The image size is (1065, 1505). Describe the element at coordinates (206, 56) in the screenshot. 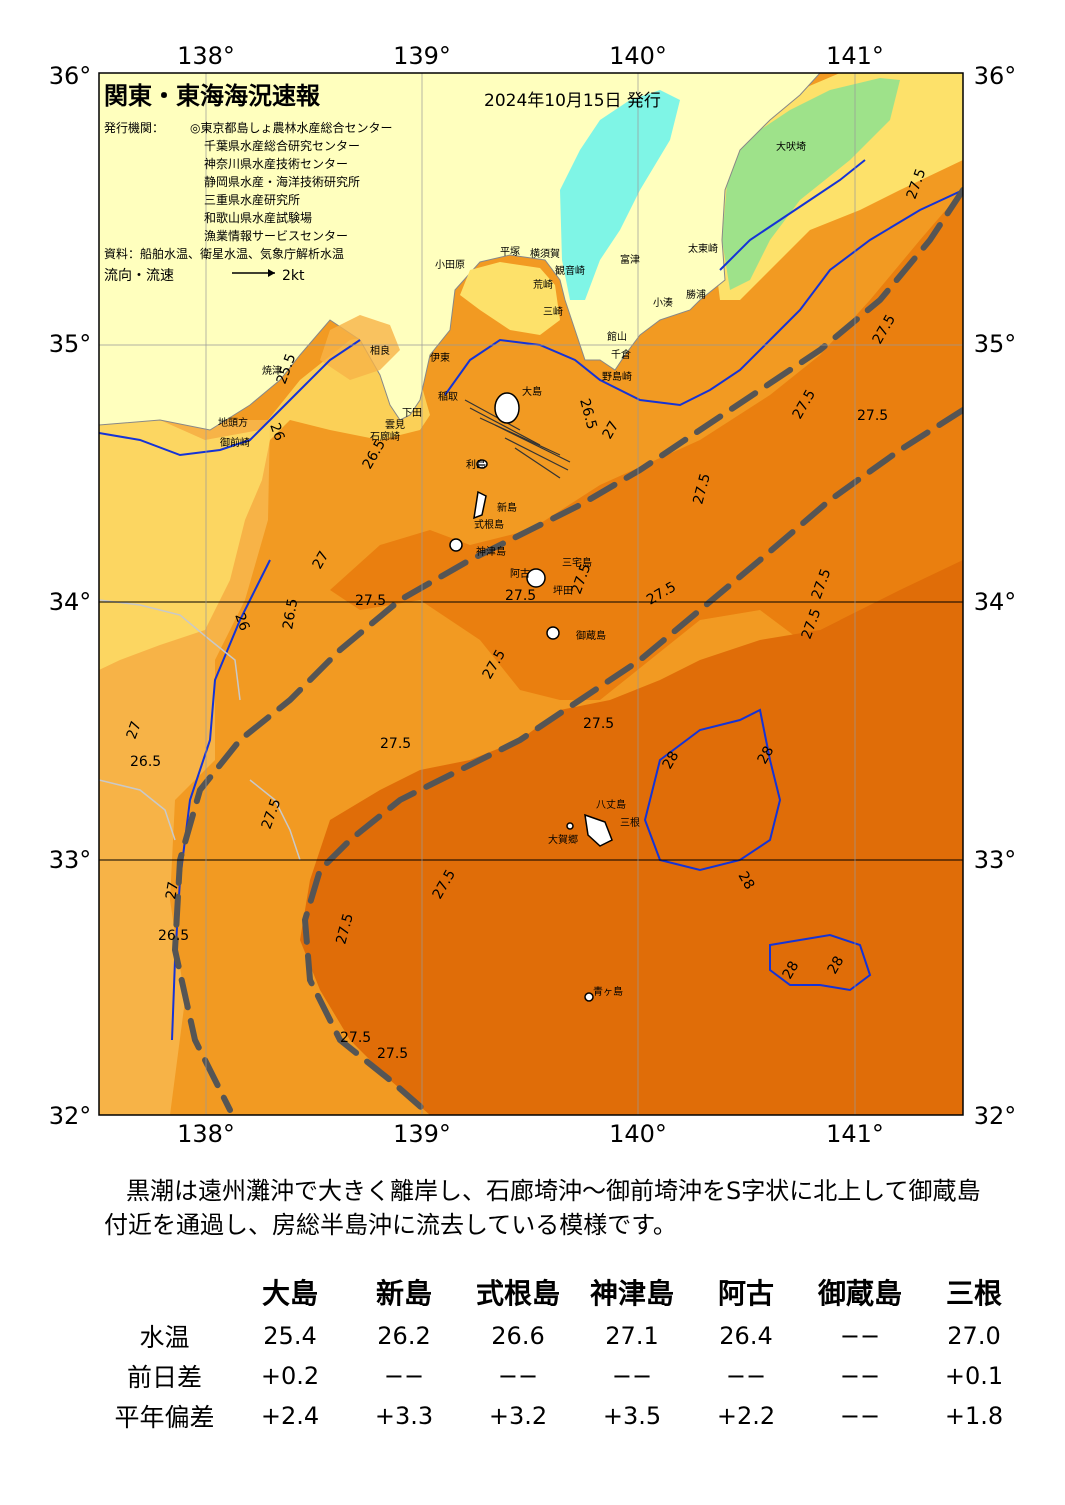

I see `top-lon-label: 138°` at that location.